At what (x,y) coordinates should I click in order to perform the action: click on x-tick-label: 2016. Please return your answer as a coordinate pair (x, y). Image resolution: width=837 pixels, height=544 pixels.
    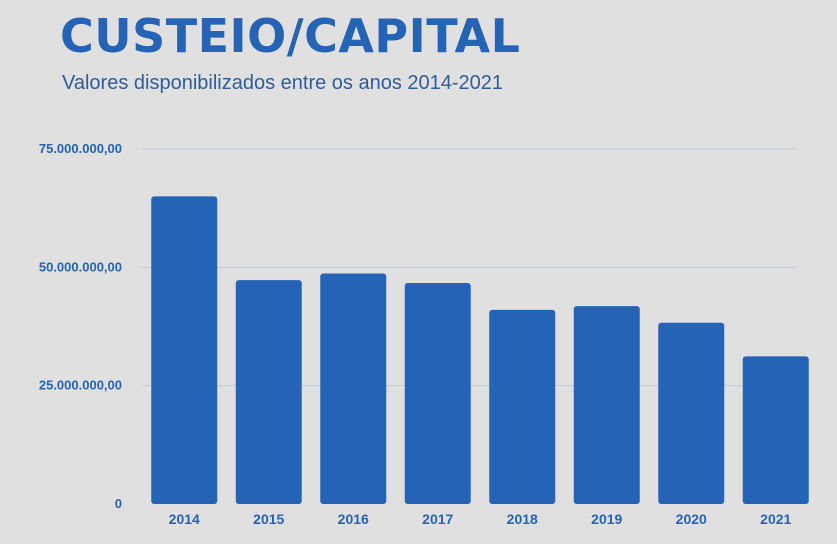
    Looking at the image, I should click on (353, 519).